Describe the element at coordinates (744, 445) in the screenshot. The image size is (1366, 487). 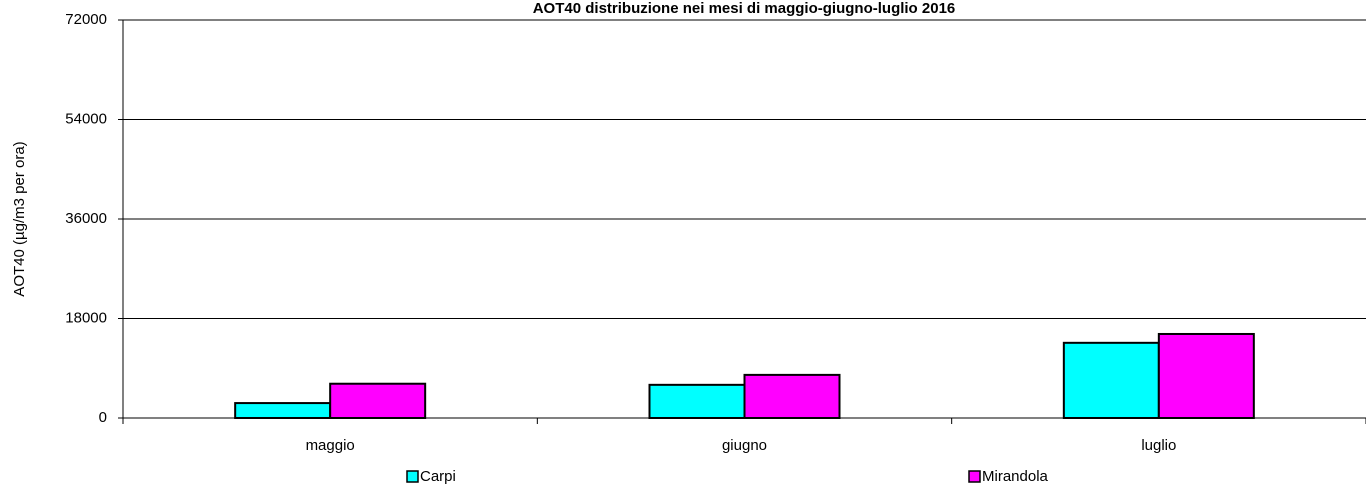
I see `x-tick-label: giugno` at that location.